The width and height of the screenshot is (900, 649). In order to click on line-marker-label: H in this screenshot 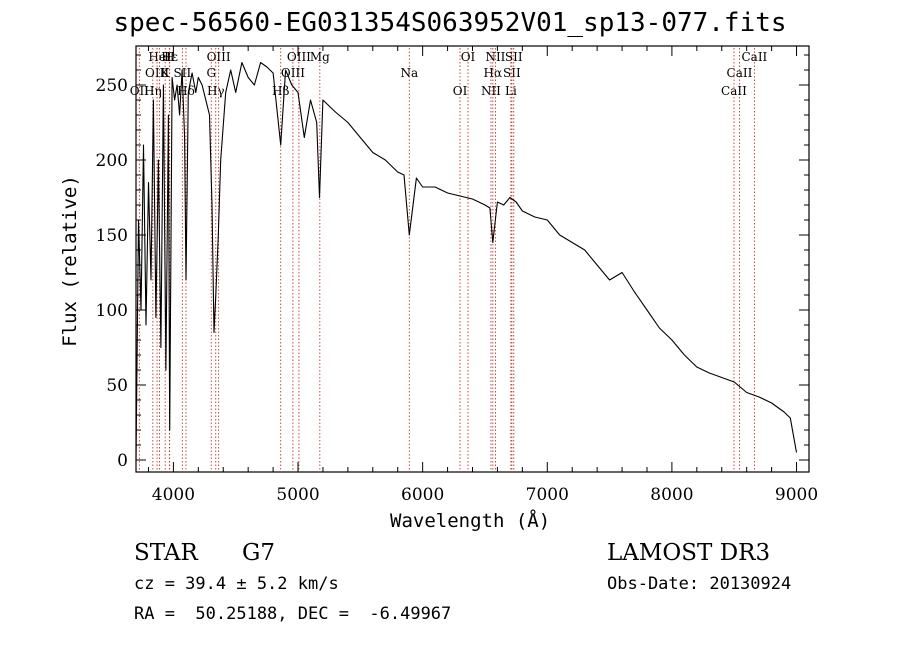, I will do `click(169, 57)`.